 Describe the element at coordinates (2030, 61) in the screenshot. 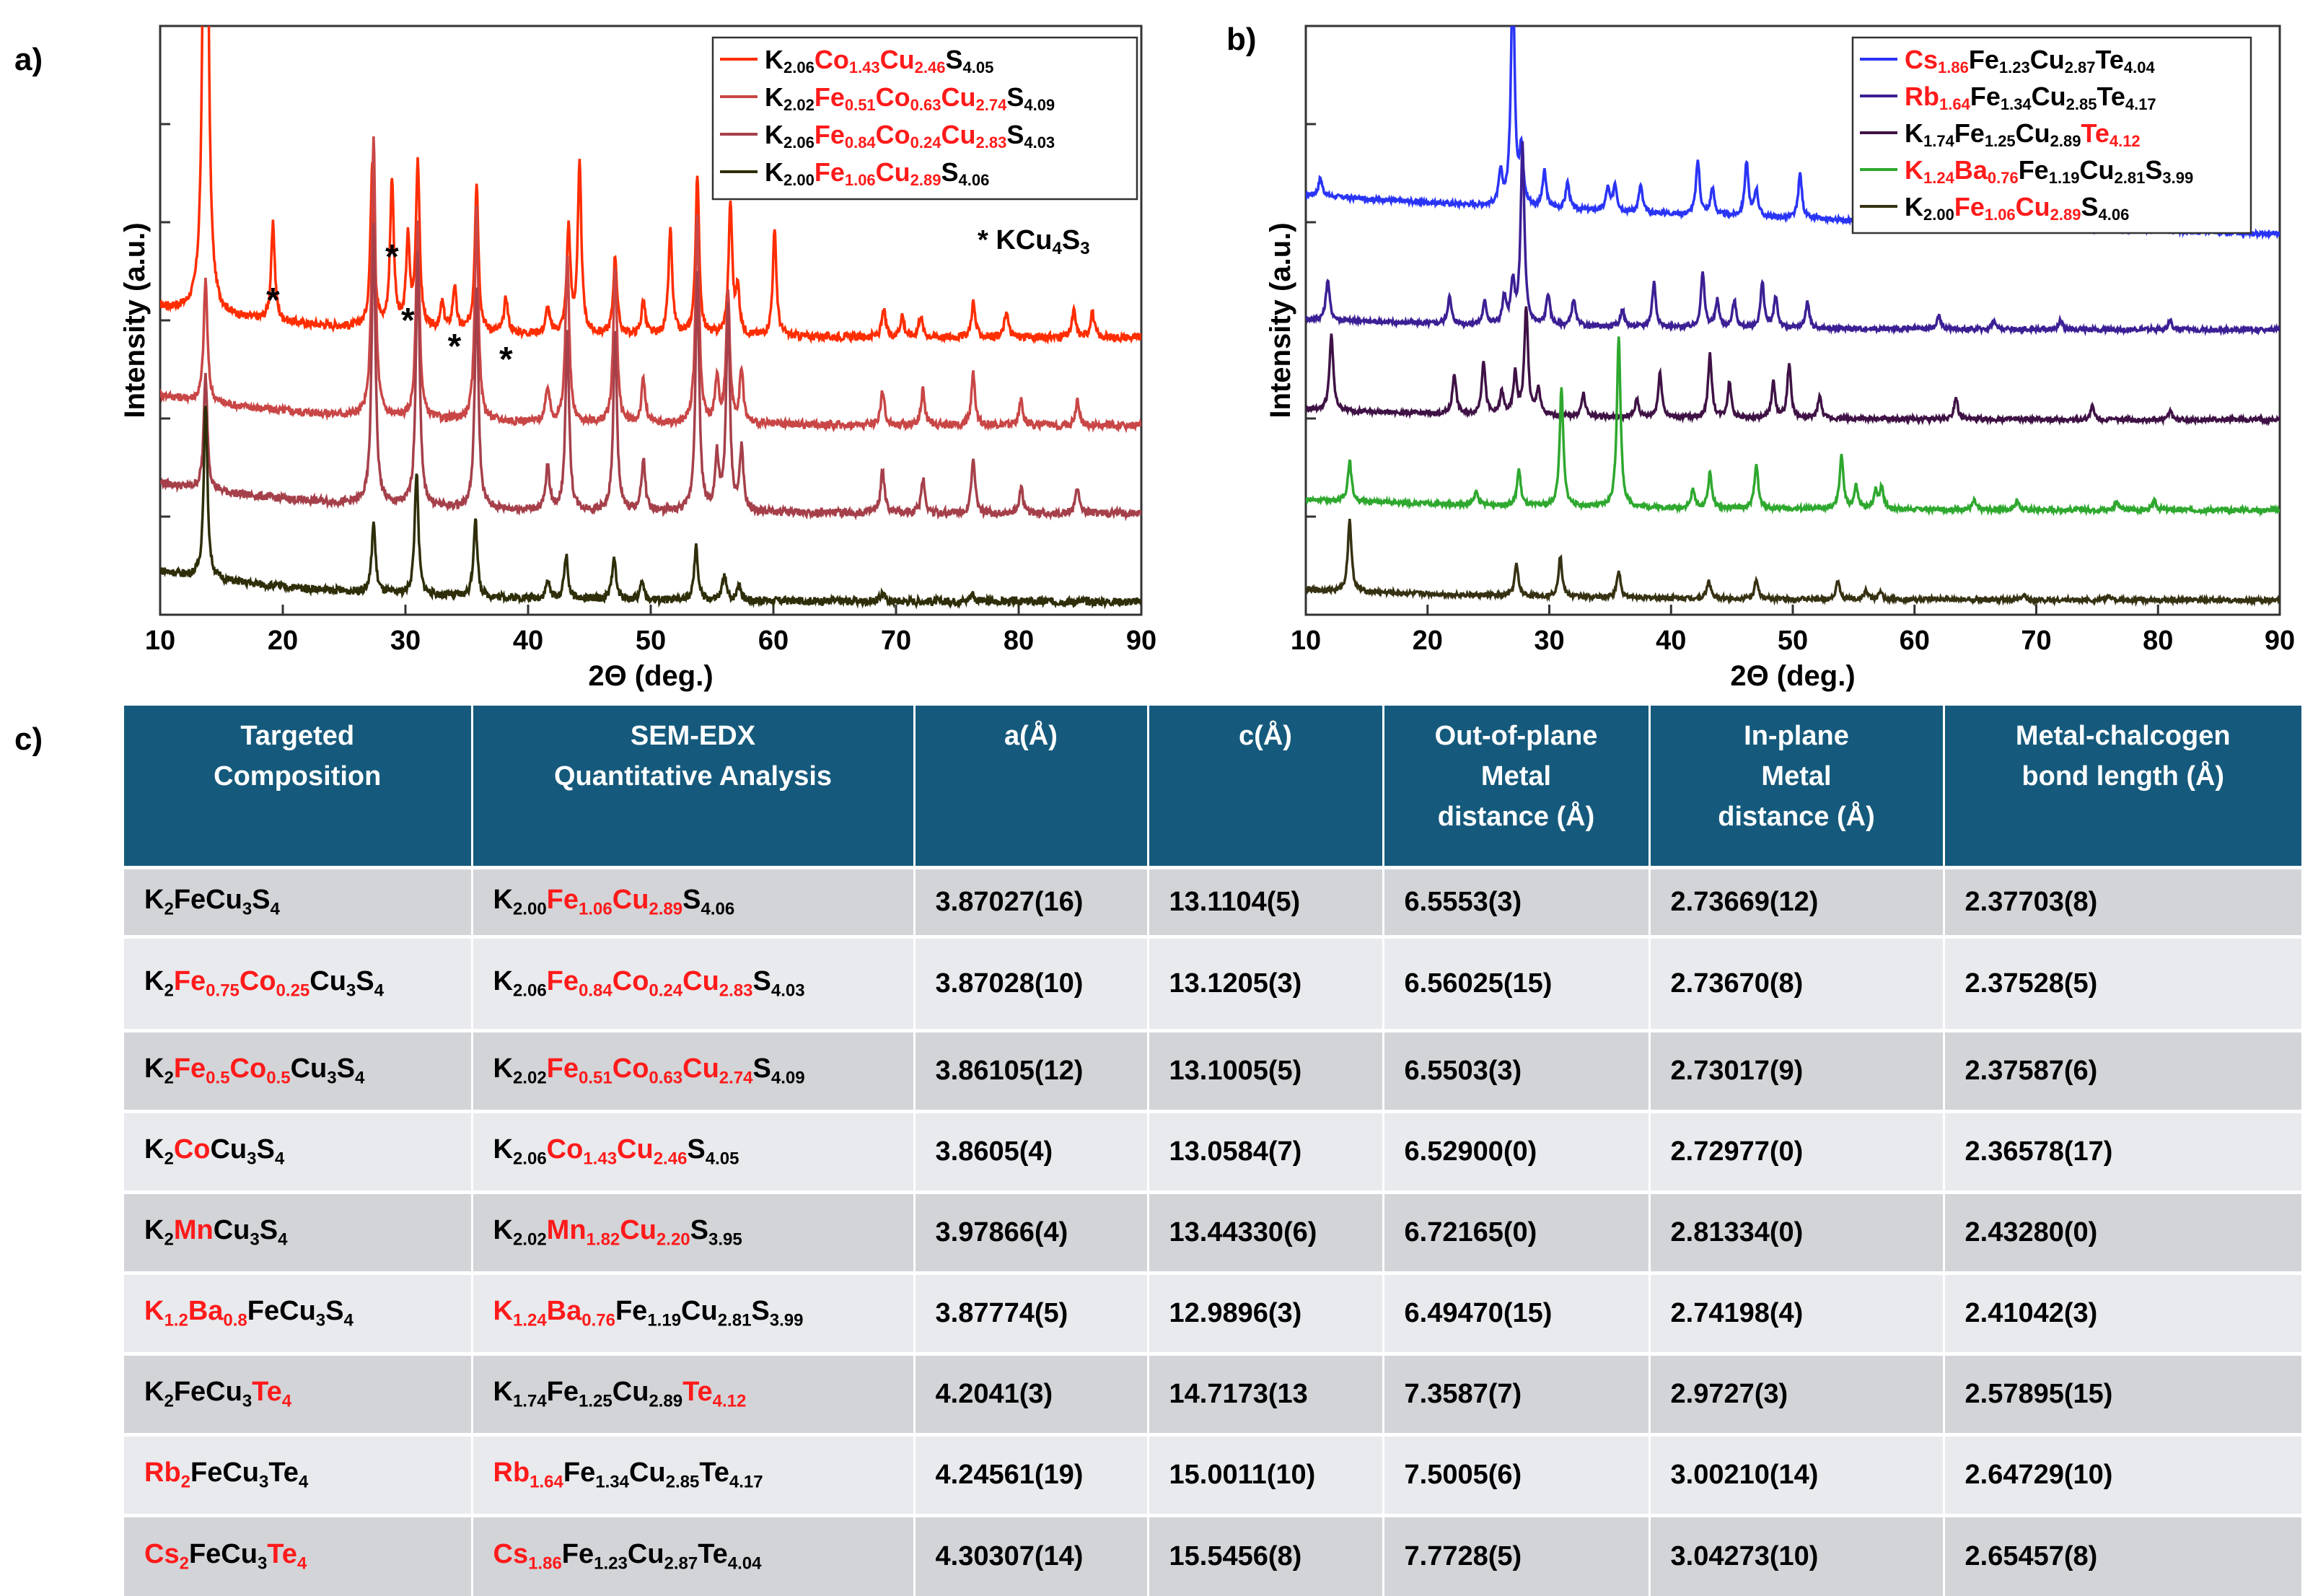

I see `legend-label: Cs1.86Fe1.23Cu2.87Te4.04` at that location.